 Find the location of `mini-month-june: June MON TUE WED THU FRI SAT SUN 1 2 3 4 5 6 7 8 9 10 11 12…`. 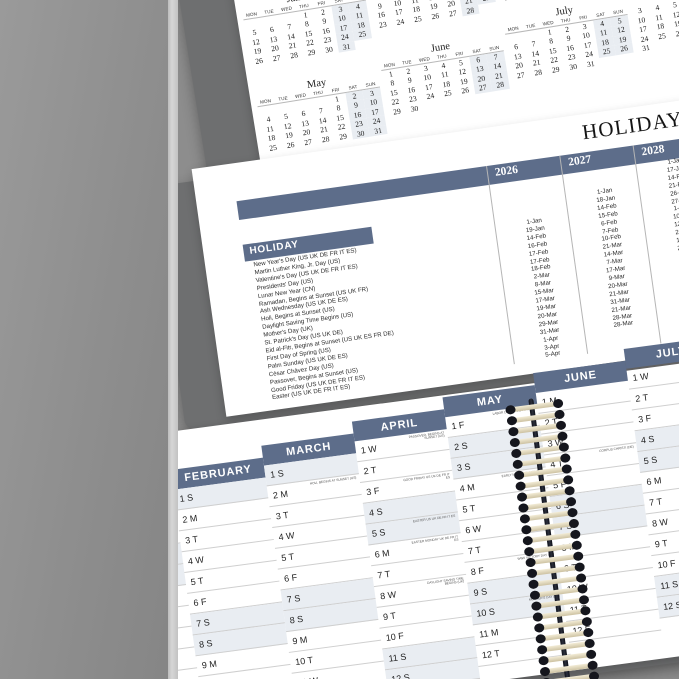

mini-month-june: June MON TUE WED THU FRI SAT SUN 1 2 3 4 5 6 7 8 9 10 11 12… is located at coordinates (444, 74).